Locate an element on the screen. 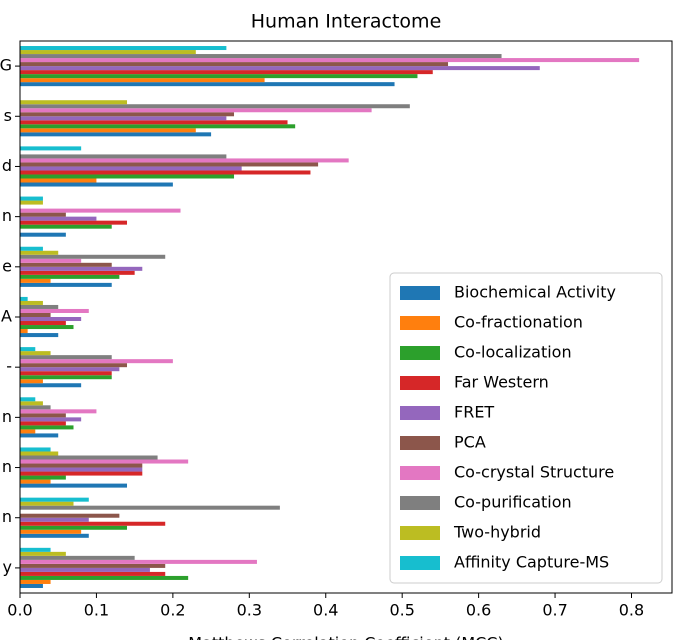 Image resolution: width=698 pixels, height=640 pixels. x-tick-label: 0.4 is located at coordinates (325, 610).